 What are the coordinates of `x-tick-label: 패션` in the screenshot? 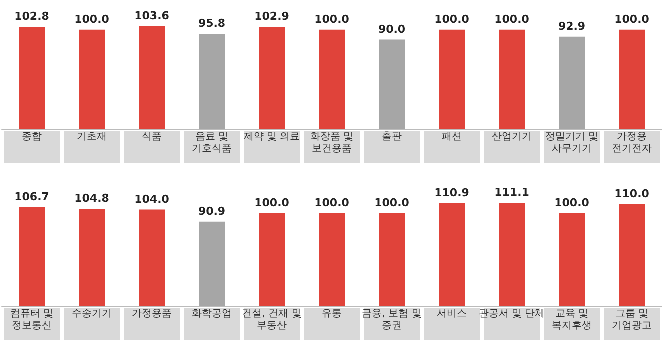 It's located at (452, 137).